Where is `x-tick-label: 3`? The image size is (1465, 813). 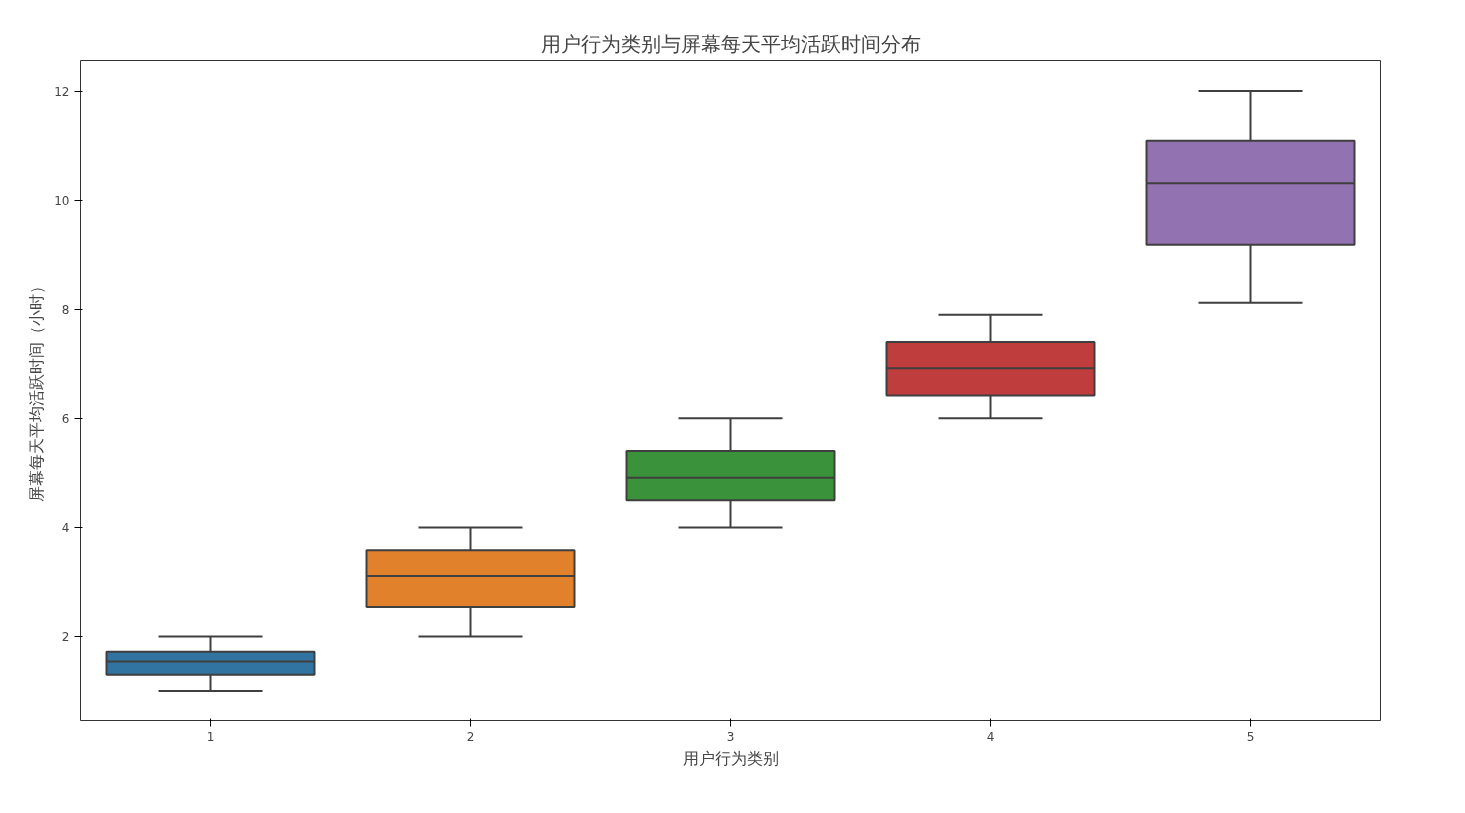
x-tick-label: 3 is located at coordinates (730, 736).